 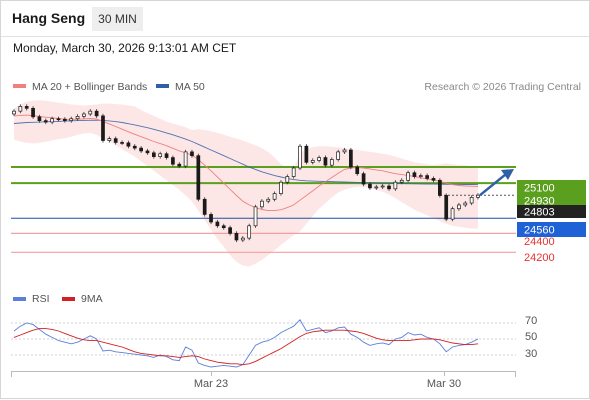 I want to click on level-24560-tag: 24560, so click(x=539, y=231).